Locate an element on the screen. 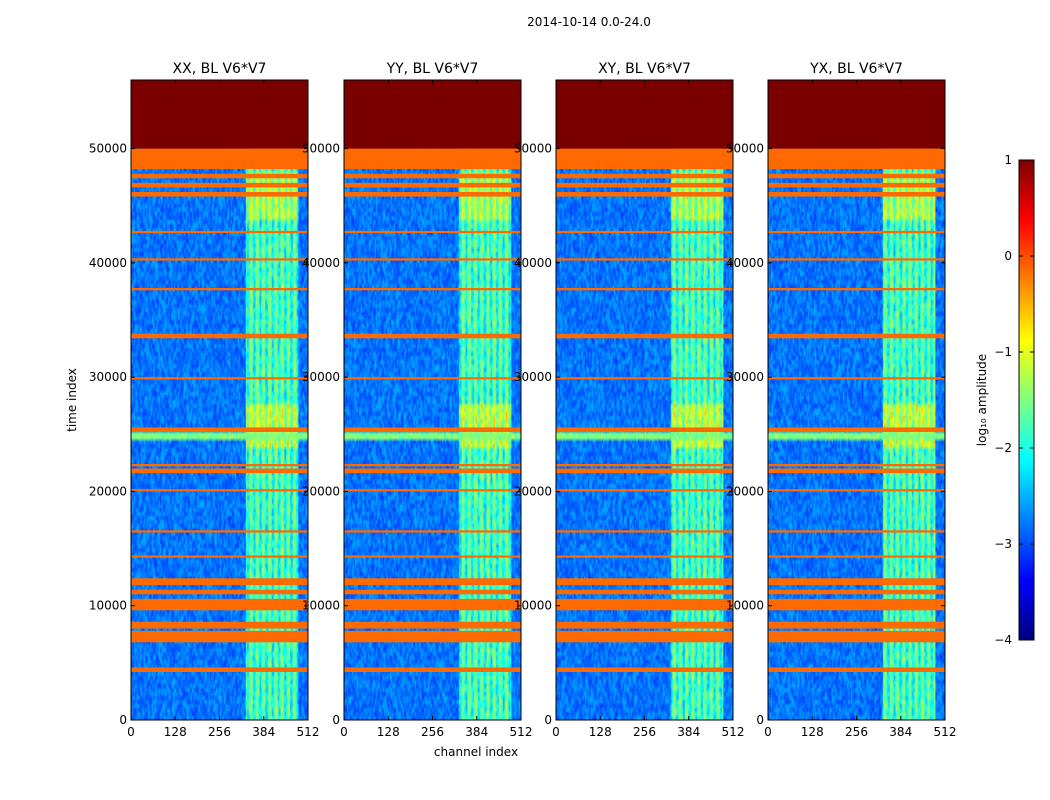 This screenshot has width=1050, height=800. colorbar-tick-label: −3 is located at coordinates (1003, 544).